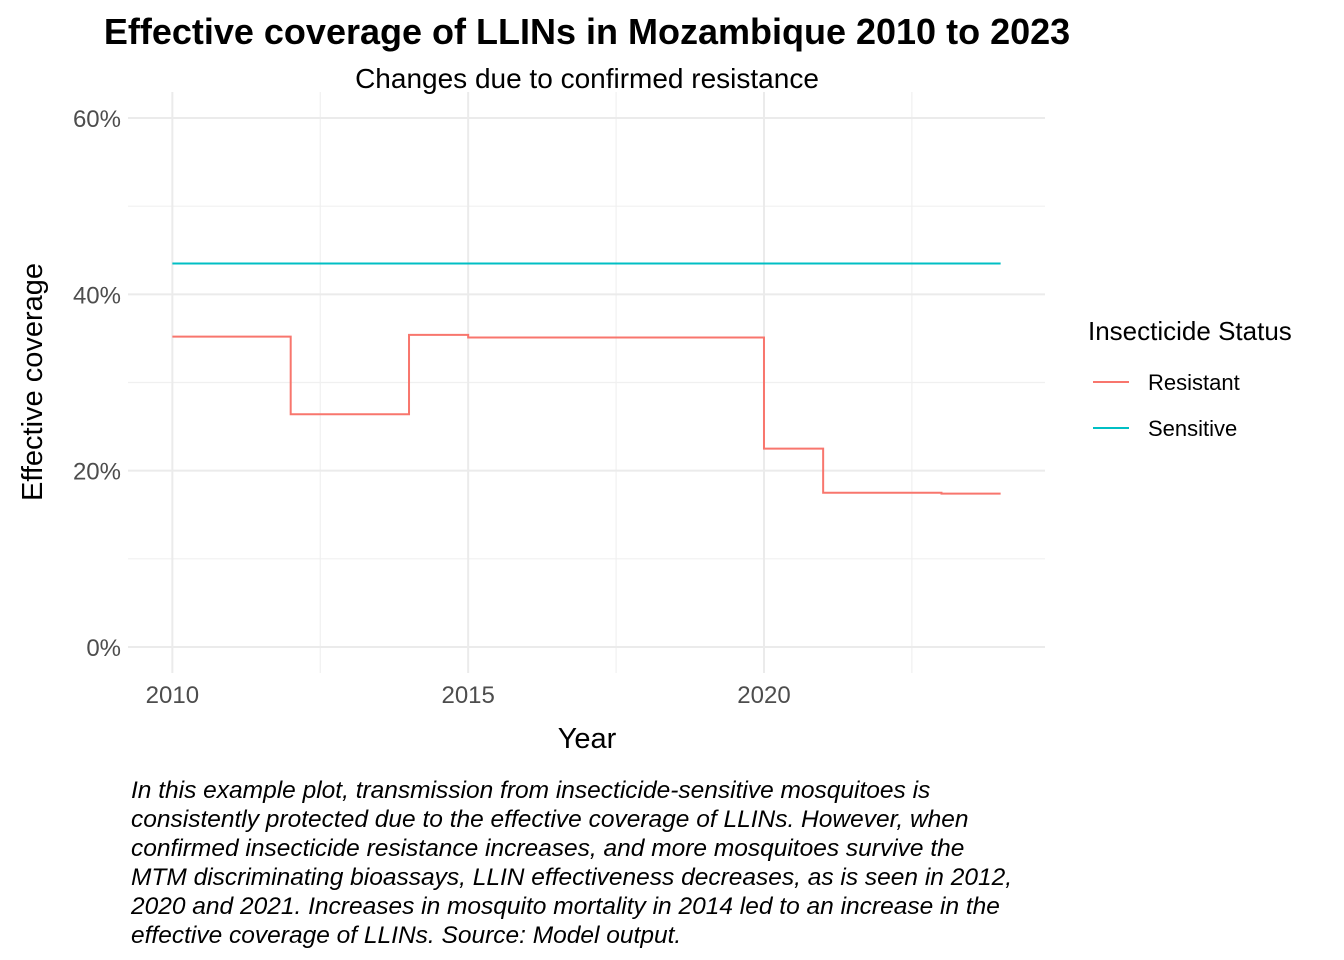 Image resolution: width=1344 pixels, height=960 pixels. I want to click on legend-title: Insecticide Status, so click(1190, 331).